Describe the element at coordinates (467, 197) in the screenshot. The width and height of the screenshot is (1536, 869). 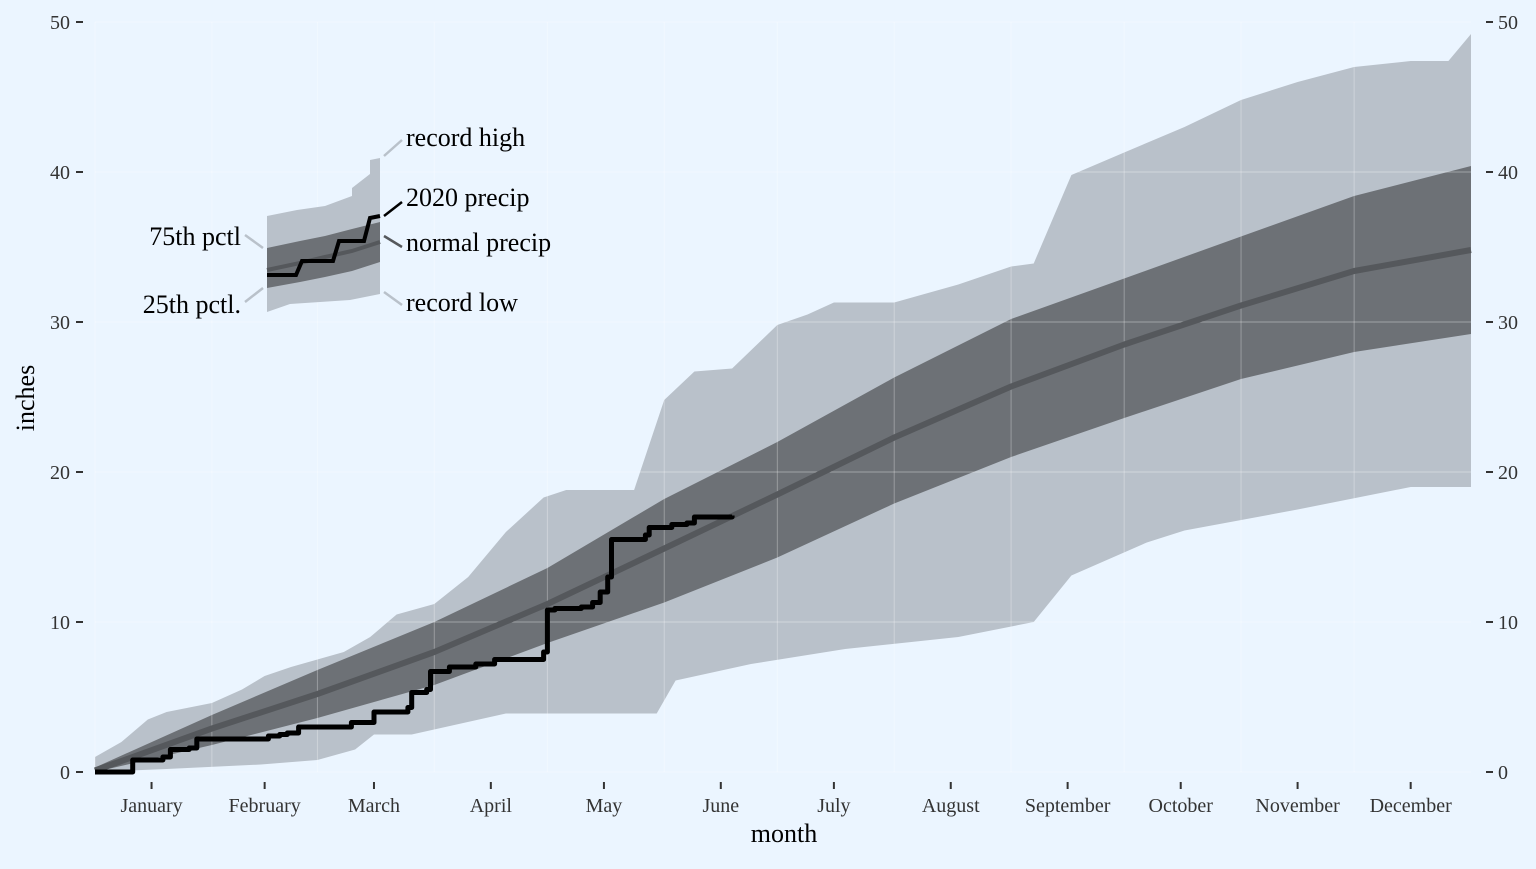
I see `legend-label-2020-precip: 2020 precip` at that location.